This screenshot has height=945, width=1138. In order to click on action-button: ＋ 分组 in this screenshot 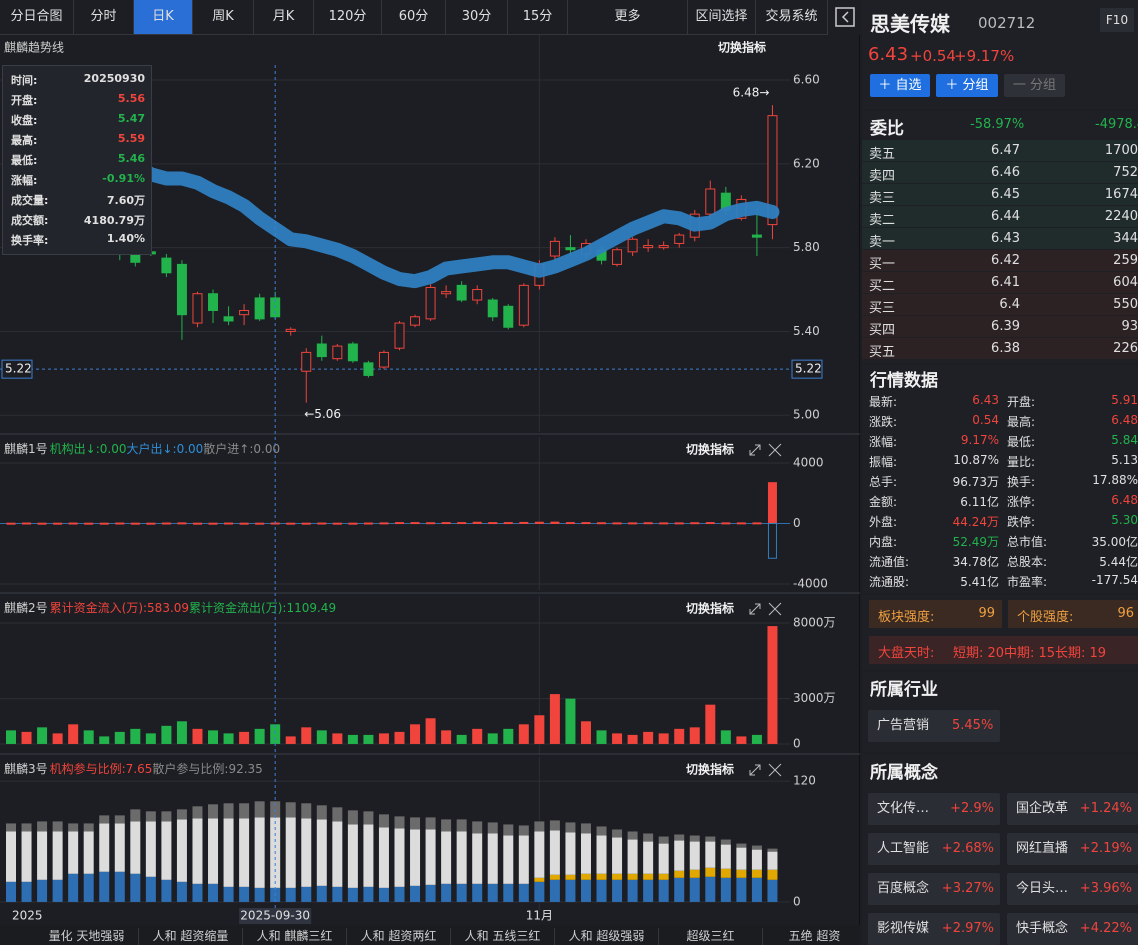, I will do `click(967, 85)`.